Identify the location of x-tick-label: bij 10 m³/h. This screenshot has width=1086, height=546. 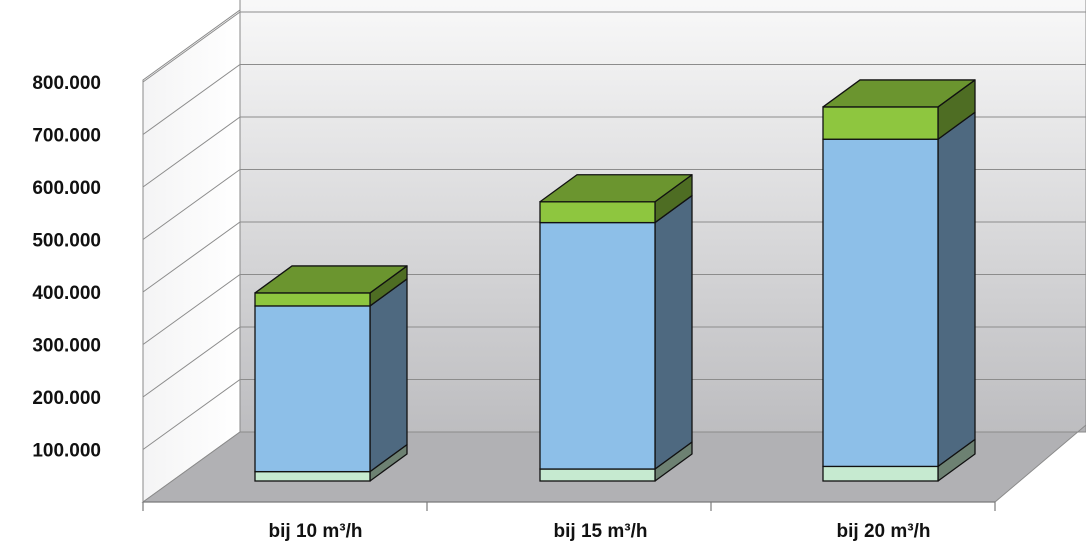
(316, 531).